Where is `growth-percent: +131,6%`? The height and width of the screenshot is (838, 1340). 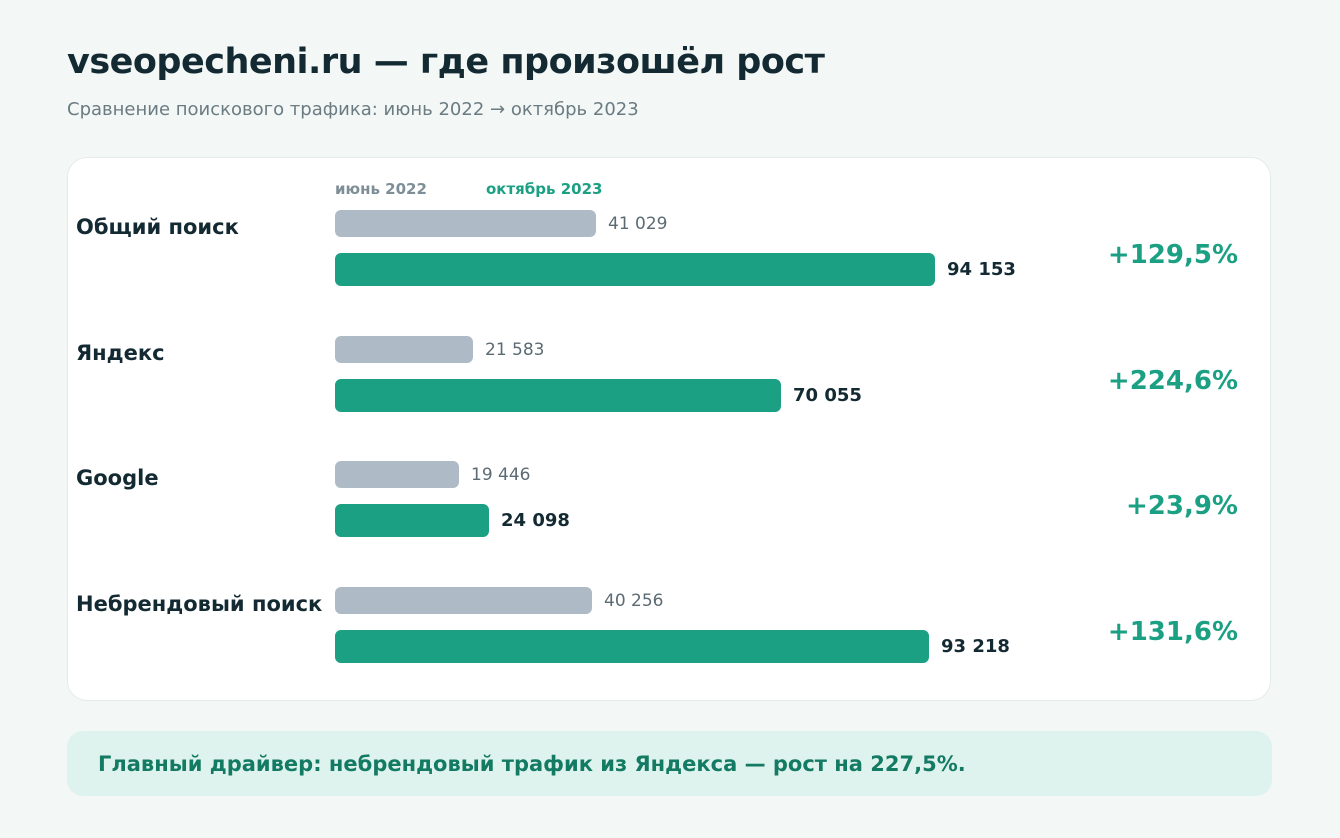 growth-percent: +131,6% is located at coordinates (1172, 632).